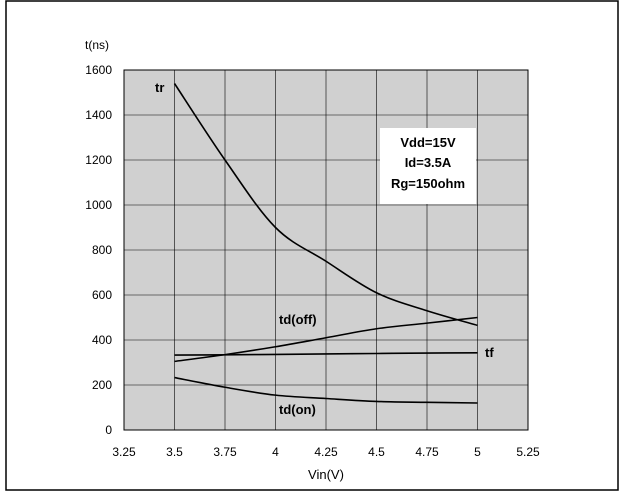  I want to click on condition-rg: Rg=150ohm, so click(428, 183).